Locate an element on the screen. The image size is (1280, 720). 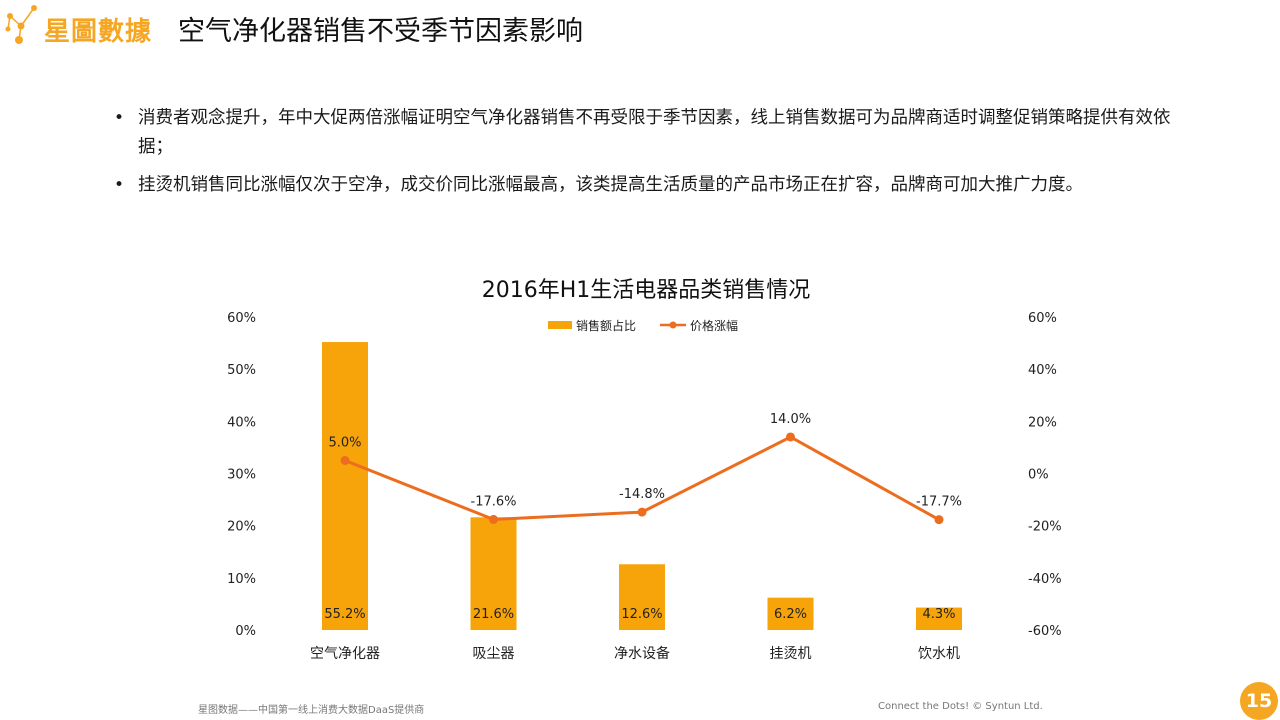
y-right-tick-label: -60% is located at coordinates (1045, 631).